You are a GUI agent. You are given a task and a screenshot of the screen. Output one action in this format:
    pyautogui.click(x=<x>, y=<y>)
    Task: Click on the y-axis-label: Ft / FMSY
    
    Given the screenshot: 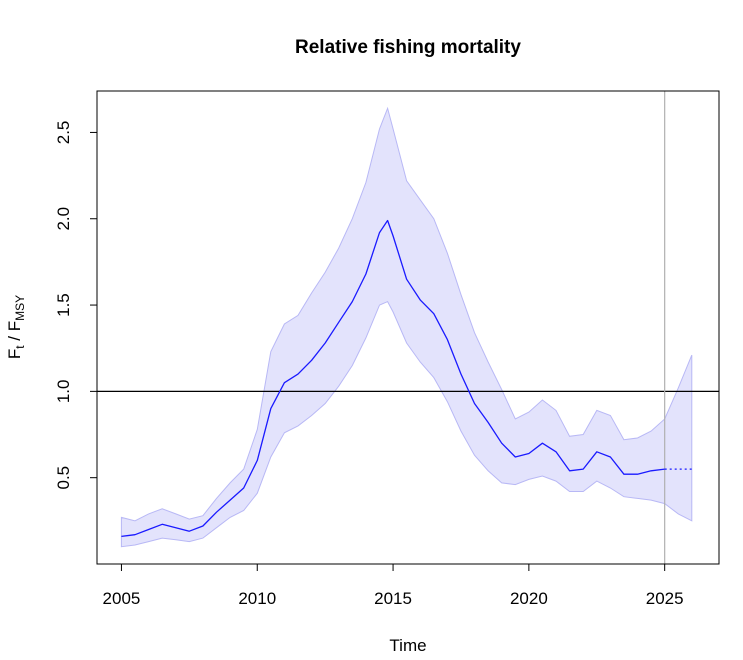 What is the action you would take?
    pyautogui.click(x=16, y=327)
    